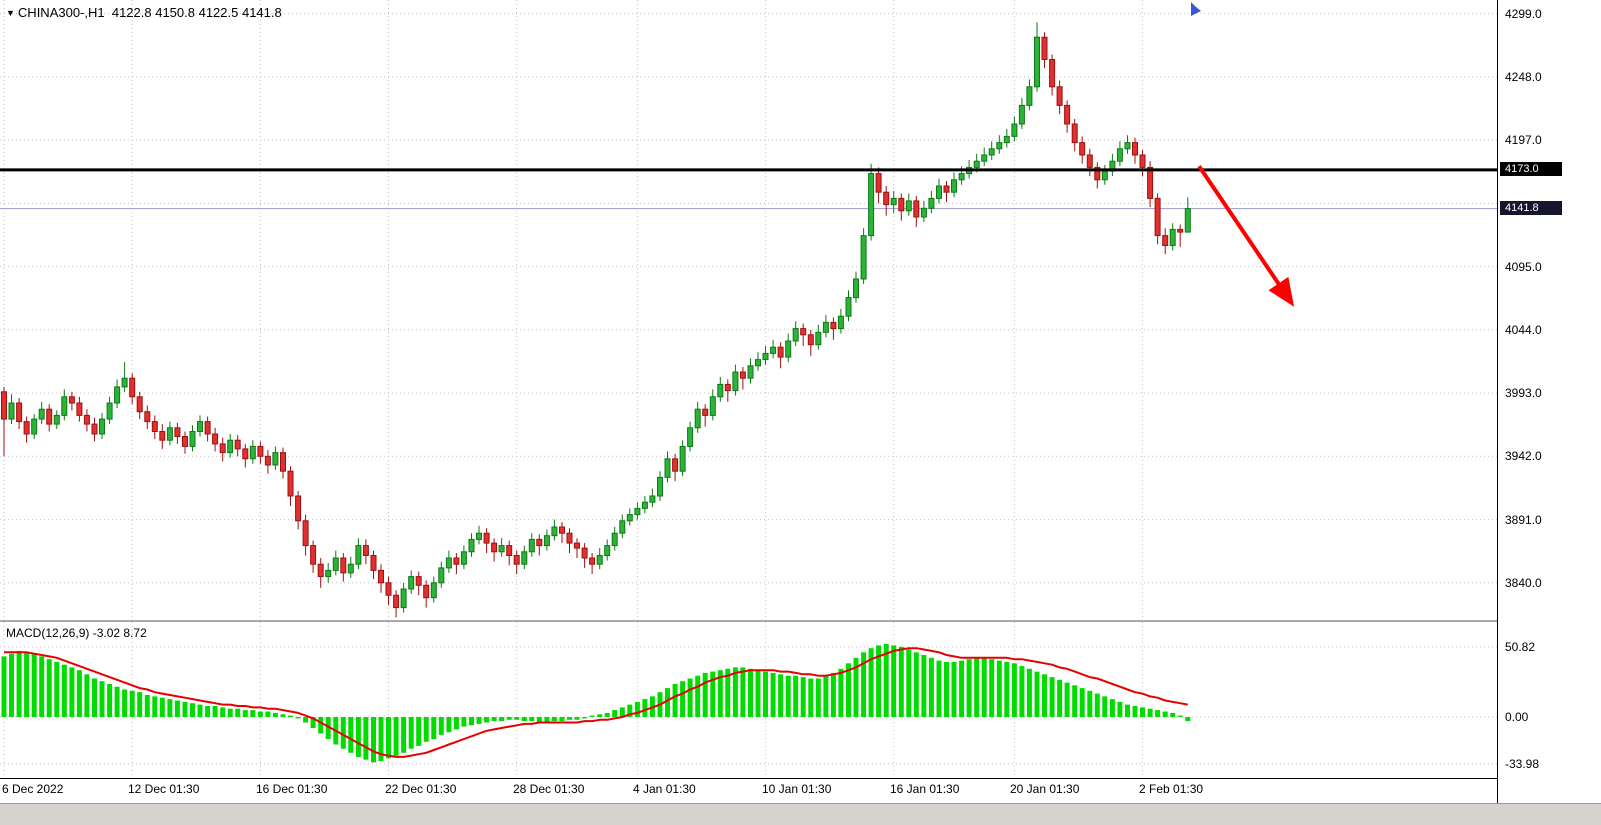  What do you see at coordinates (664, 789) in the screenshot?
I see `time-tick-label: 4 Jan 01:30` at bounding box center [664, 789].